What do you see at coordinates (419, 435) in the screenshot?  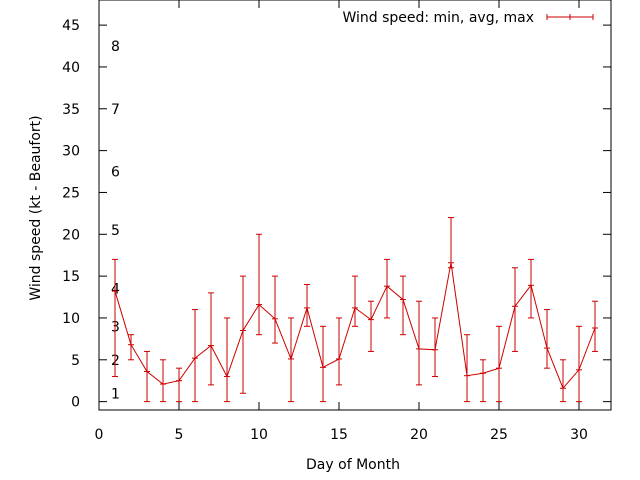 I see `x-tick-label: 20` at bounding box center [419, 435].